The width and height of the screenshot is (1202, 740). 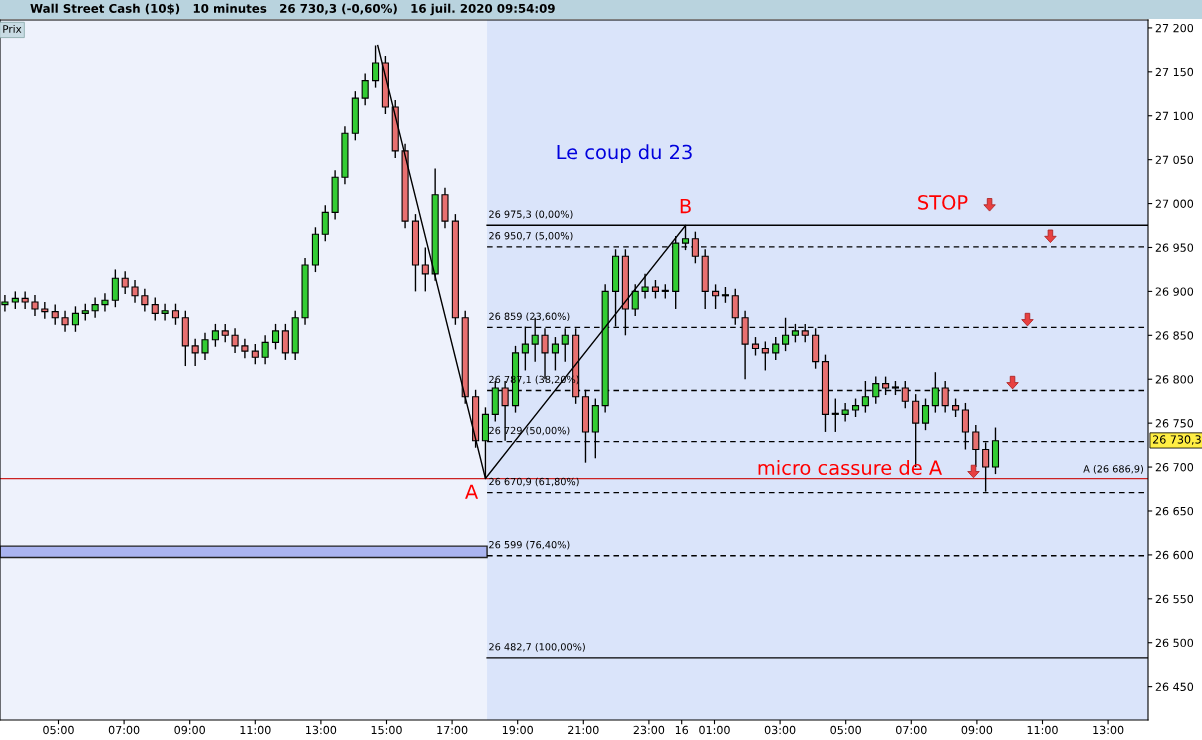 I want to click on y-tick-label: 26 800, so click(x=1174, y=379).